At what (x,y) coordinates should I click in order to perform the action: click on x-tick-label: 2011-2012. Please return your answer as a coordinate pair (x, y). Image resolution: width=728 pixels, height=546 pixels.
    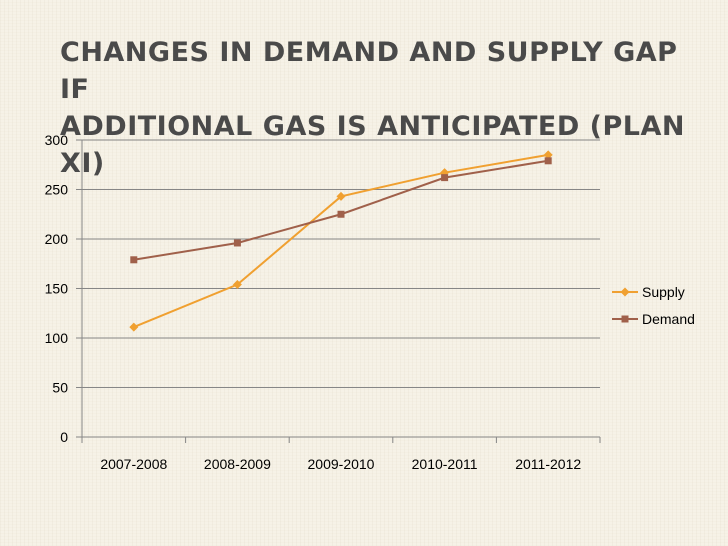
    Looking at the image, I should click on (548, 464).